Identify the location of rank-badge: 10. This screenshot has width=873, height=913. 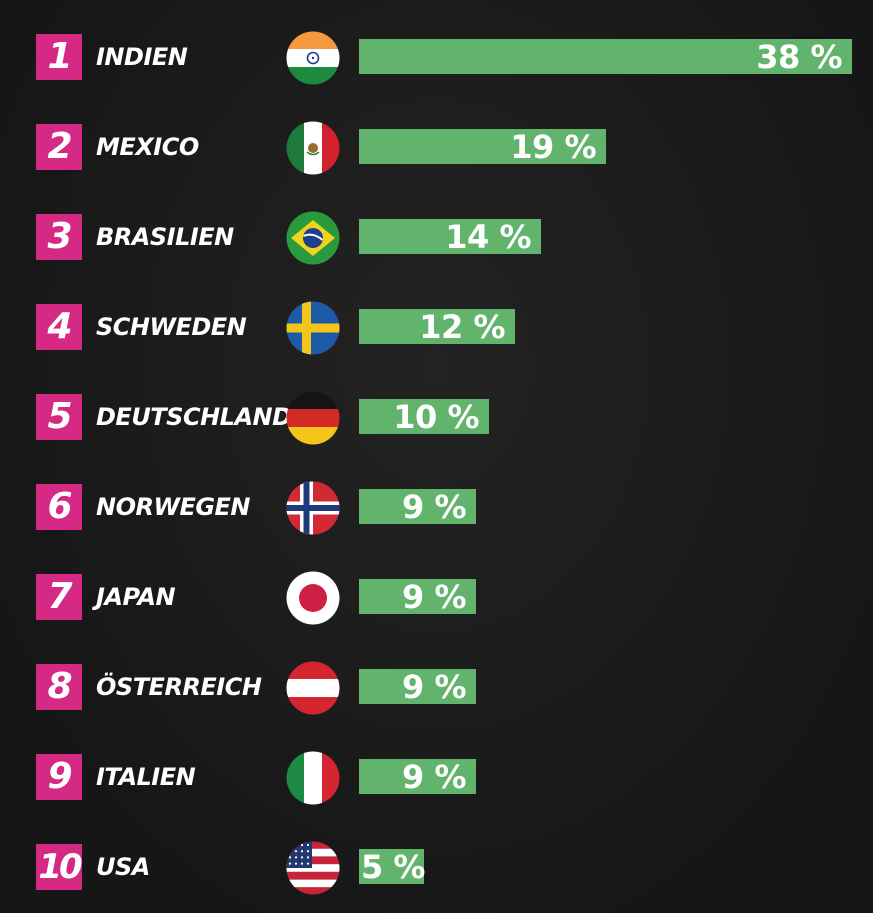
(59, 867).